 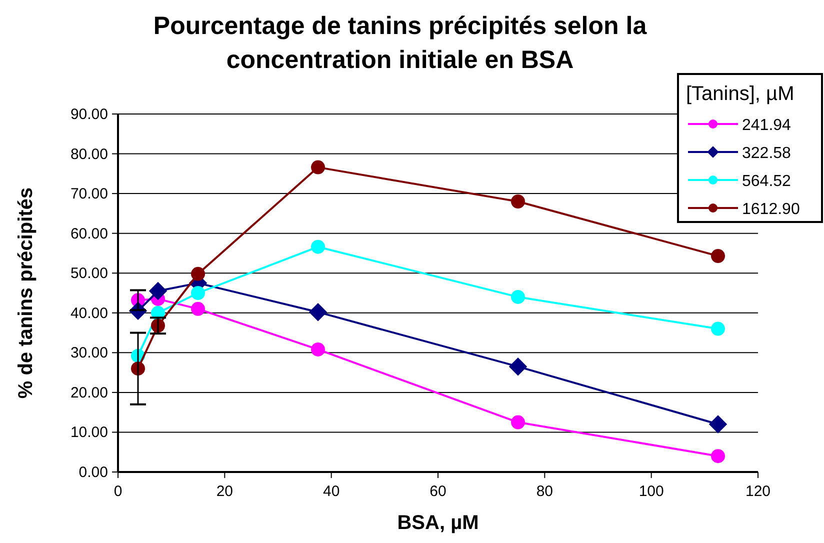 I want to click on y-tick-label: 20.00, so click(x=89, y=393).